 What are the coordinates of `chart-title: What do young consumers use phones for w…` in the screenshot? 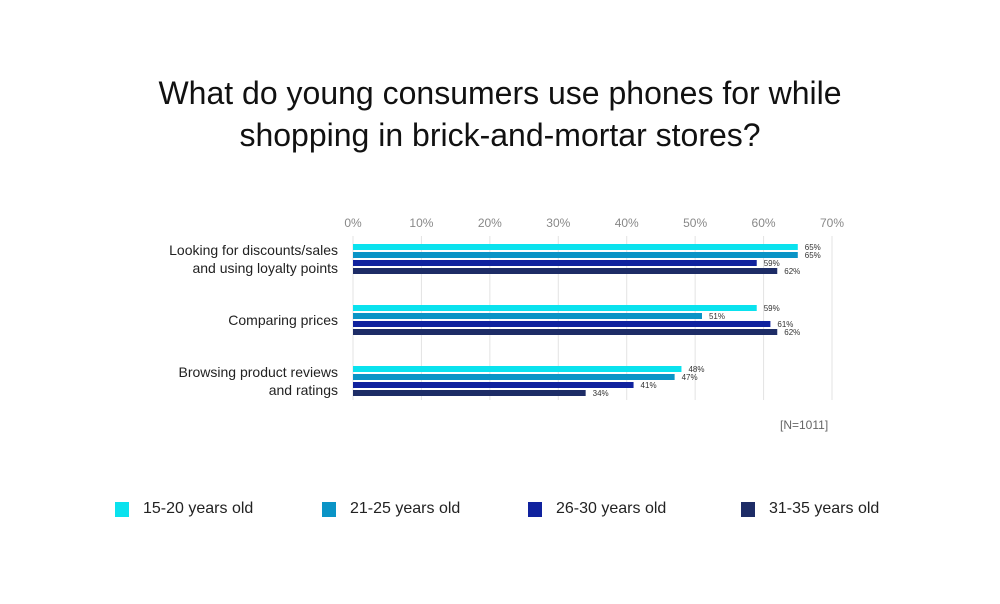 It's located at (500, 114).